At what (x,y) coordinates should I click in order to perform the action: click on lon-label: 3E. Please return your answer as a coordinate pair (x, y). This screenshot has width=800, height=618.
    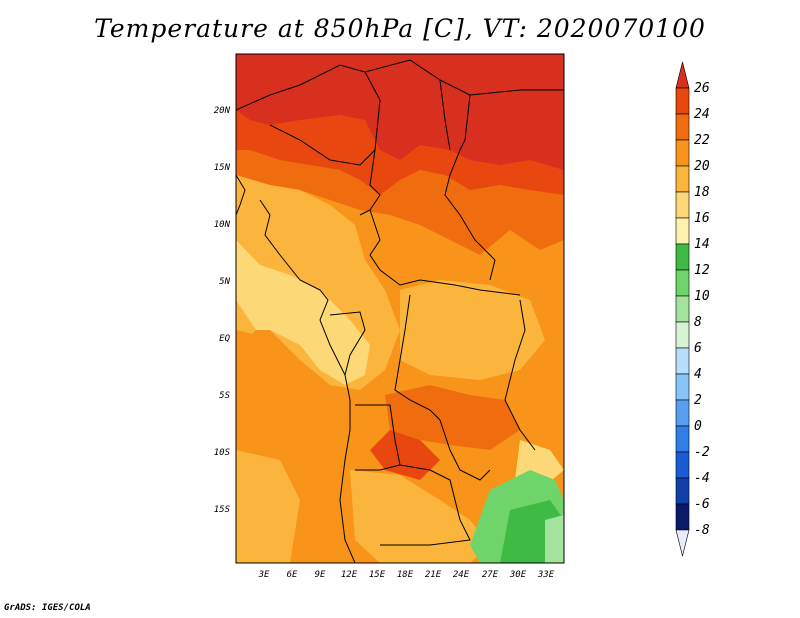
    Looking at the image, I should click on (264, 575).